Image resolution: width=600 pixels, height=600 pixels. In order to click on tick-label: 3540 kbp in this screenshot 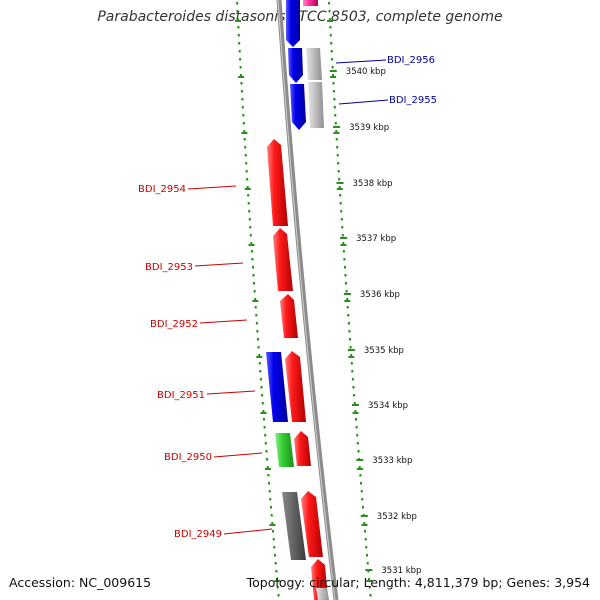, I will do `click(366, 72)`.